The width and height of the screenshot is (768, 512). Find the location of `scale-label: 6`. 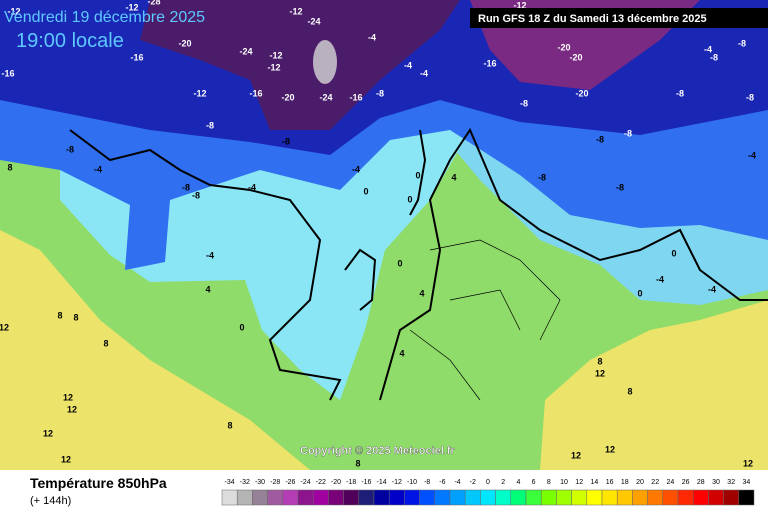

scale-label: 6 is located at coordinates (534, 482).